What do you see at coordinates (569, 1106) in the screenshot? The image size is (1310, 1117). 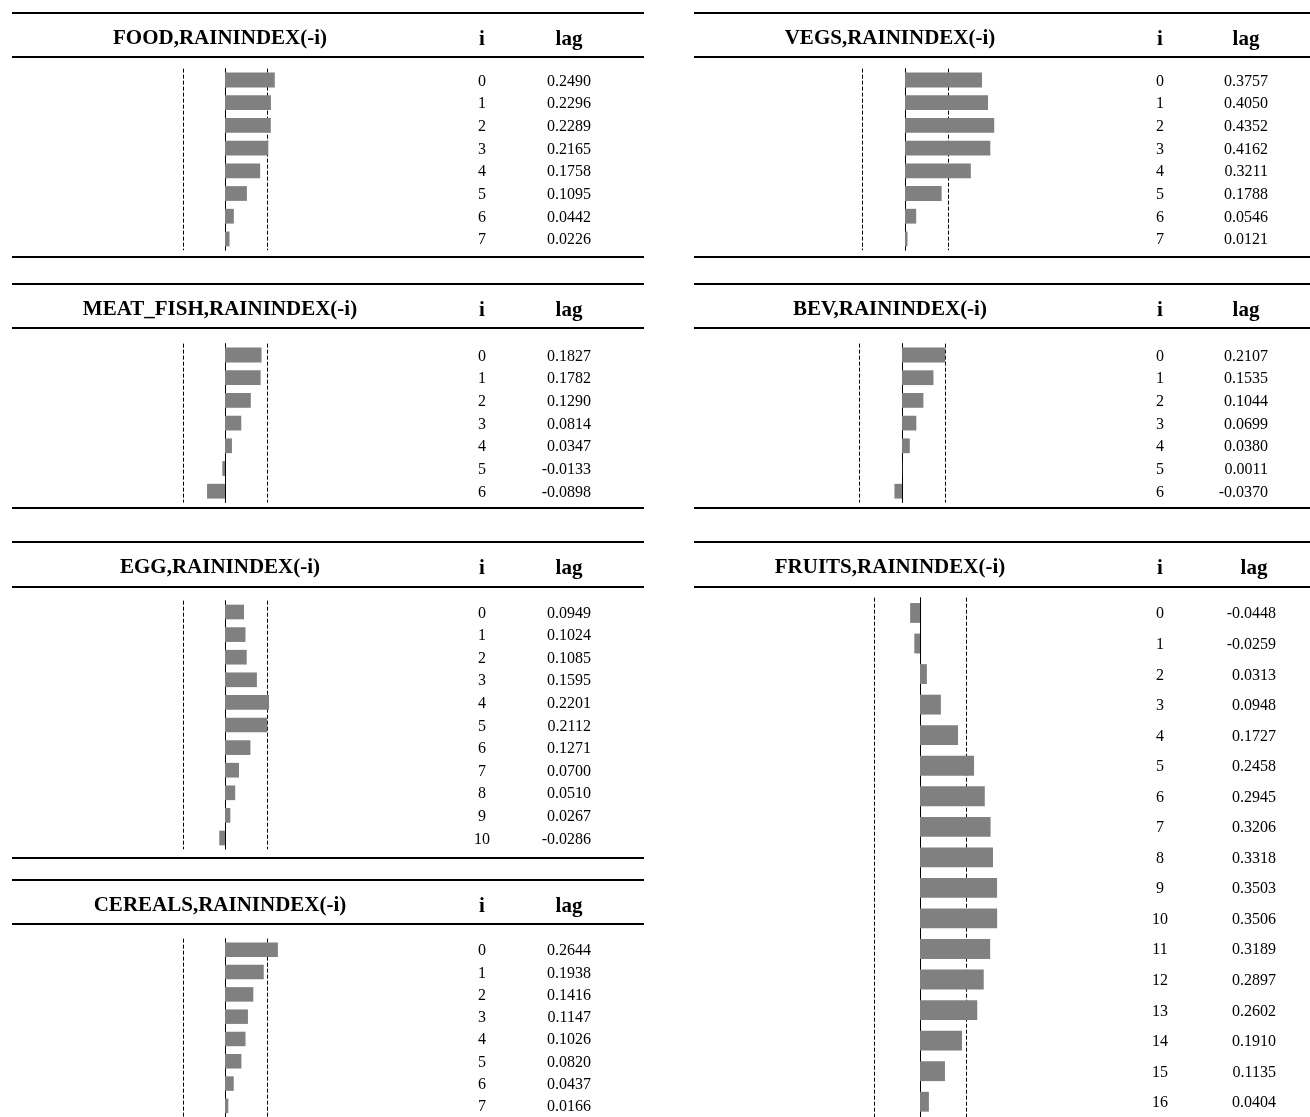 I see `data-label: 0.0166` at bounding box center [569, 1106].